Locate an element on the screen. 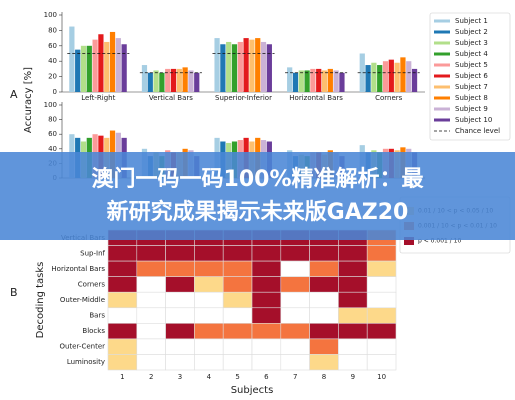 The width and height of the screenshot is (515, 400). row-label: Horizontal Bars is located at coordinates (78, 269).